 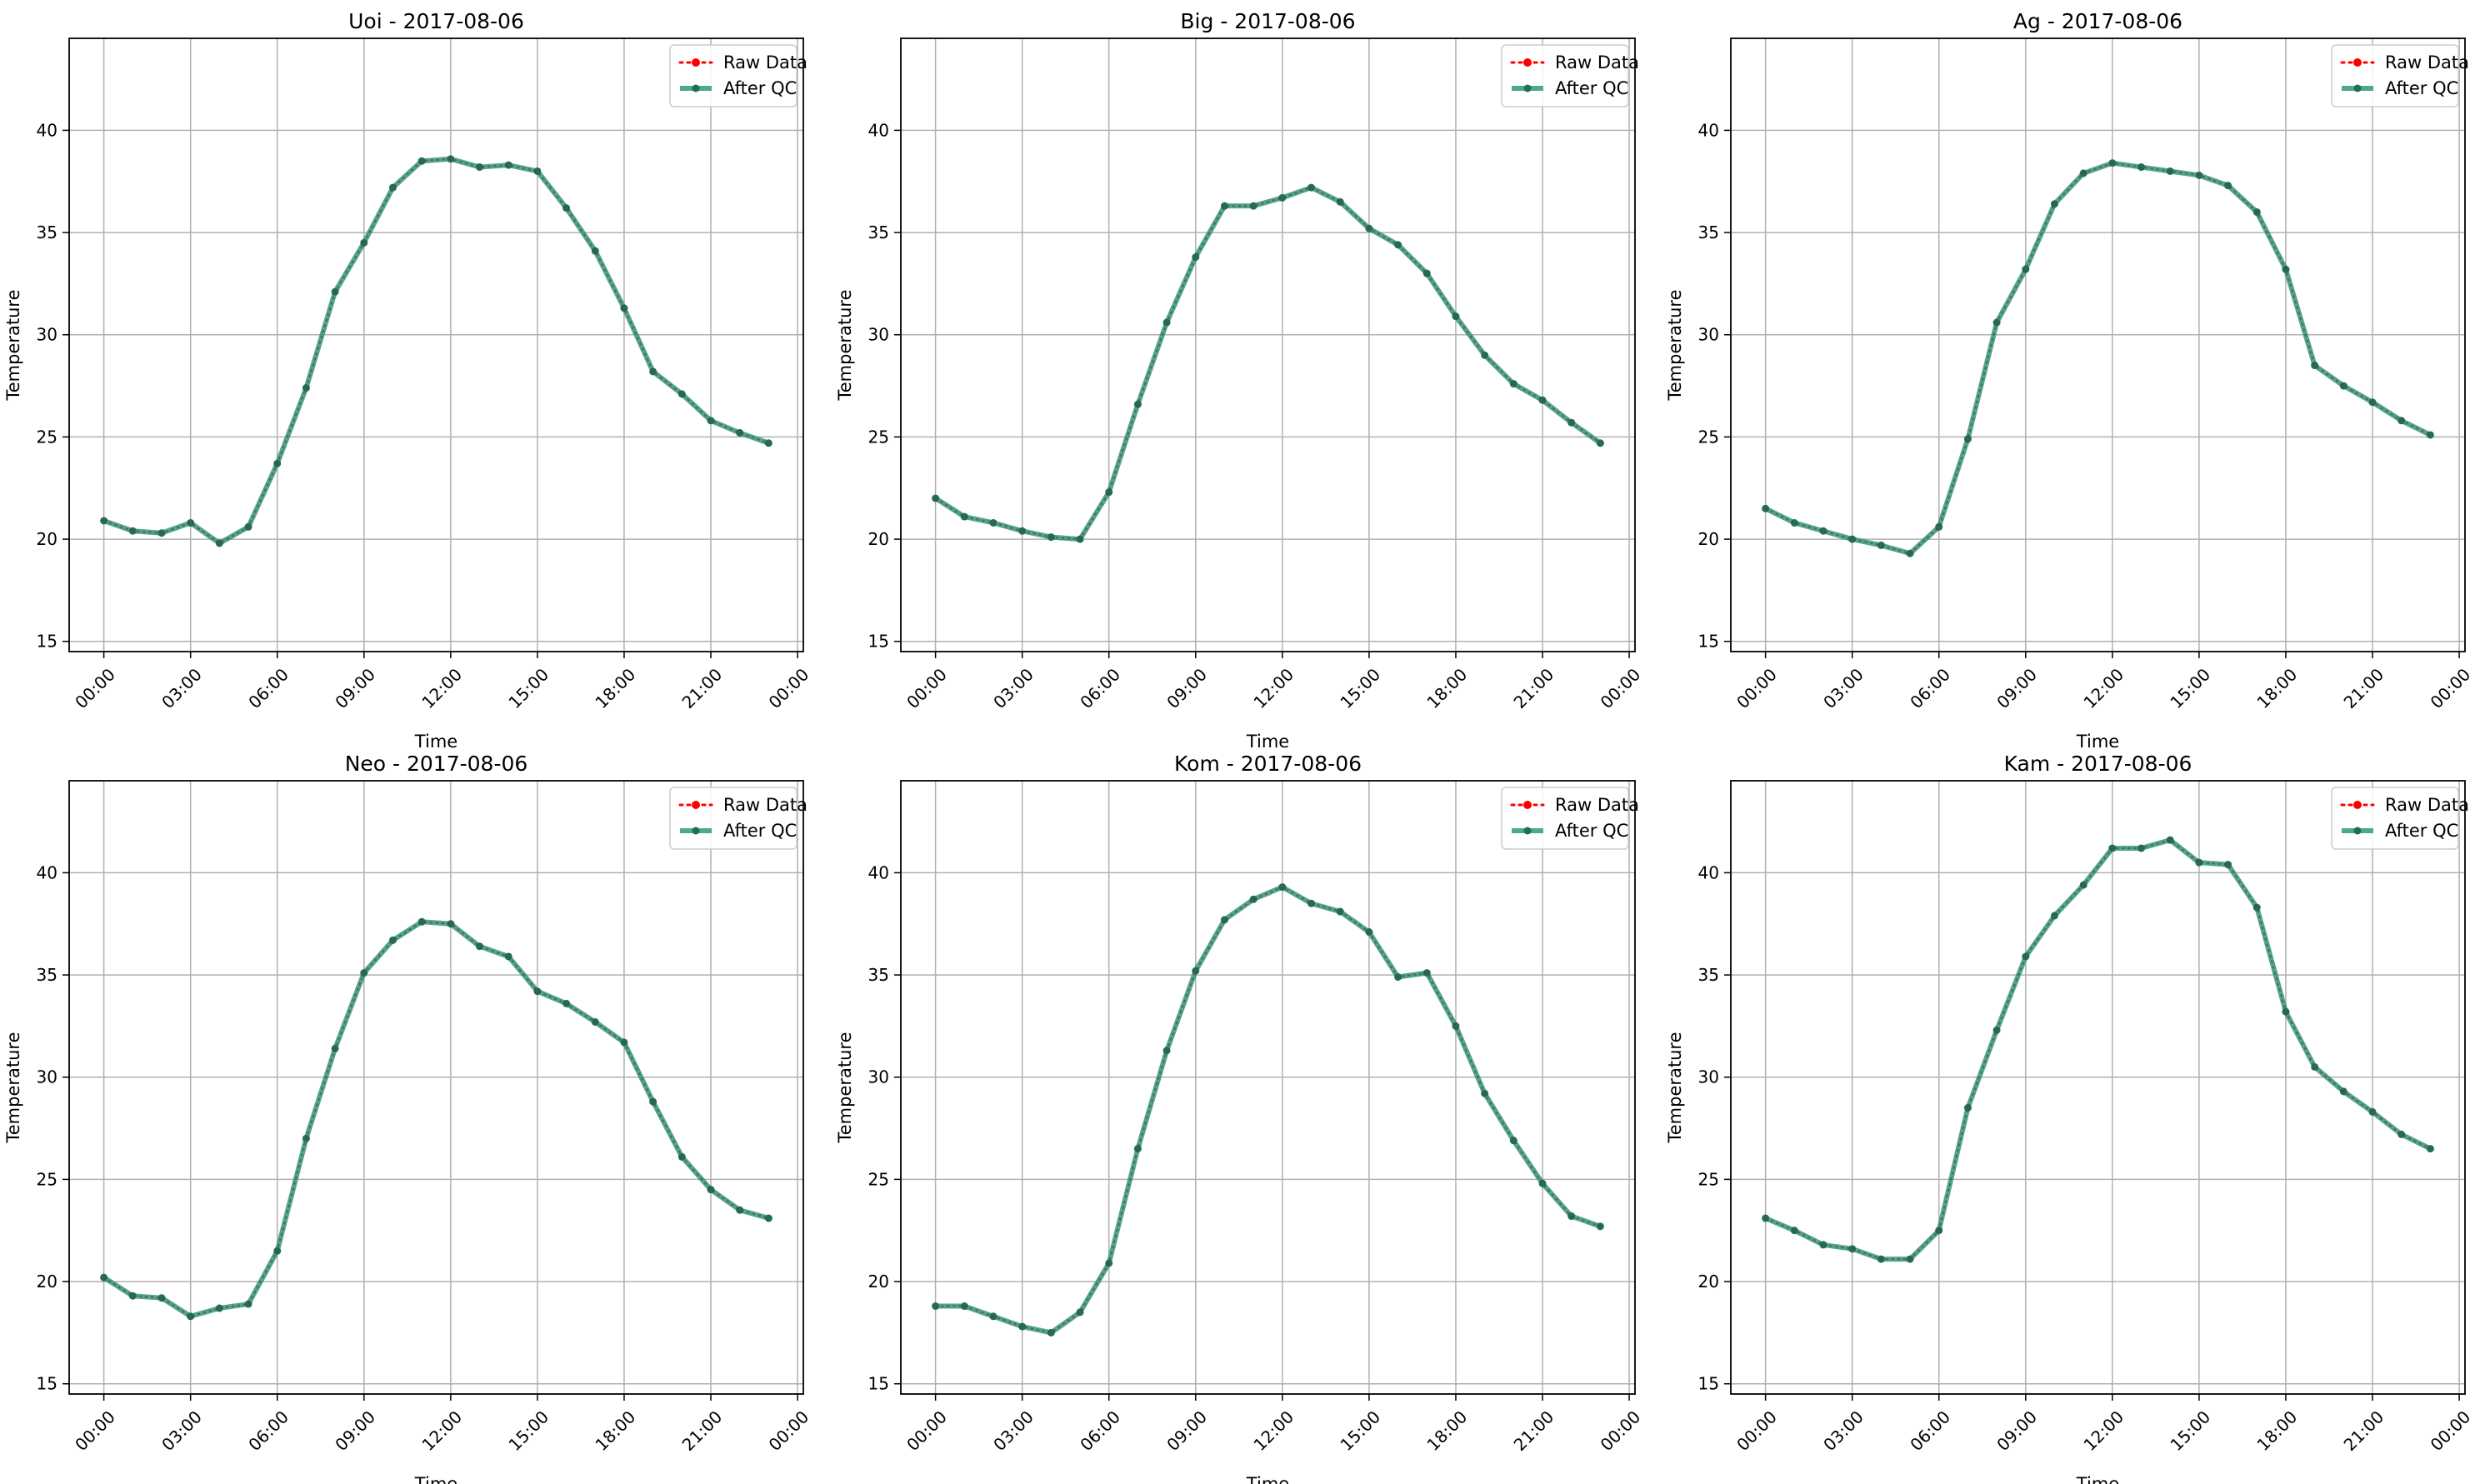 I want to click on chart2-xtick-label-1: 03:00, so click(x=1843, y=688).